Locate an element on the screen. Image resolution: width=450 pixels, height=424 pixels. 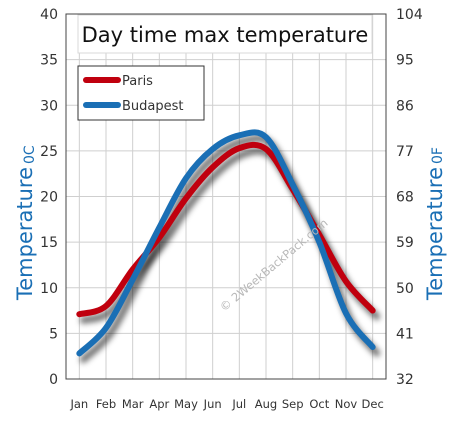
y-tick-left: 40 is located at coordinates (49, 15).